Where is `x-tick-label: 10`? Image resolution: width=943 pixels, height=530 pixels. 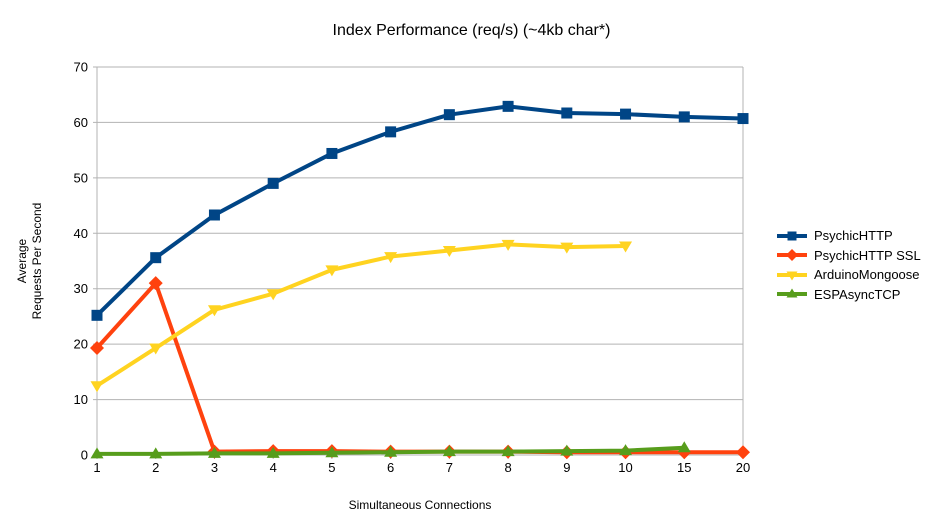 x-tick-label: 10 is located at coordinates (625, 467).